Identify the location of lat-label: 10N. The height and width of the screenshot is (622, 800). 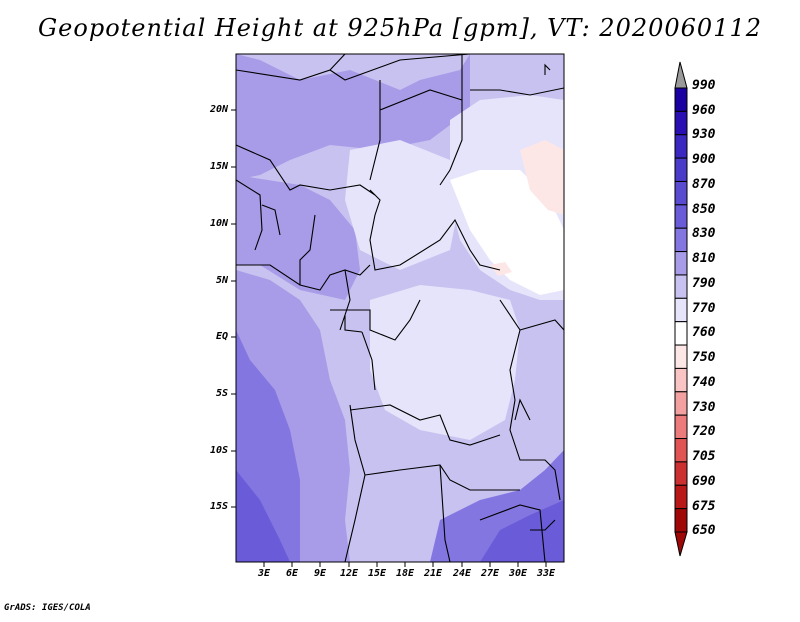
(218, 223).